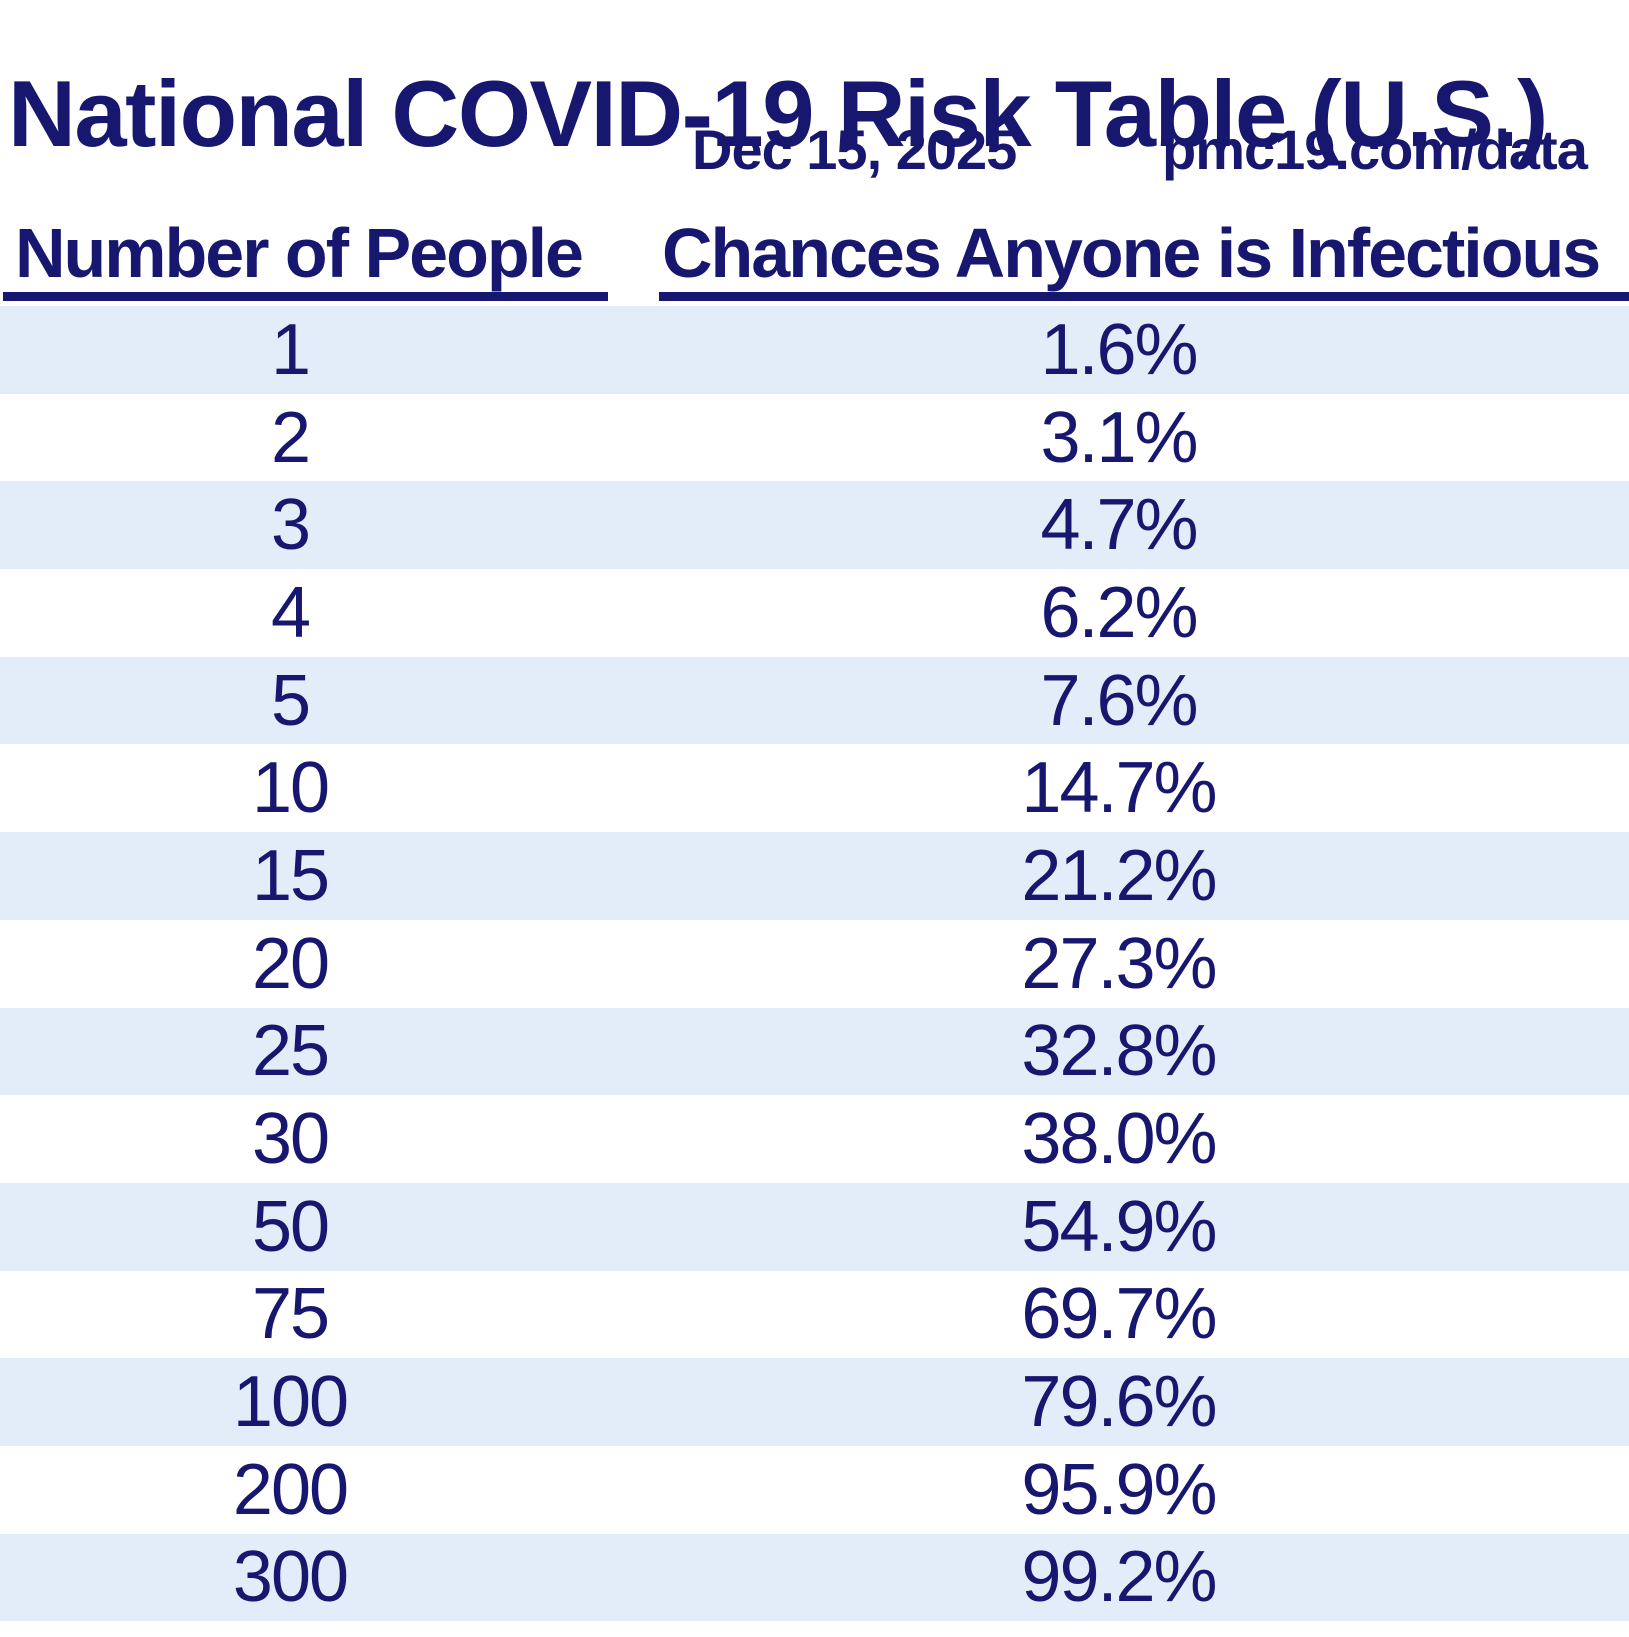 Image resolution: width=1629 pixels, height=1637 pixels. I want to click on date-label: Dec 15, 2025, so click(854, 149).